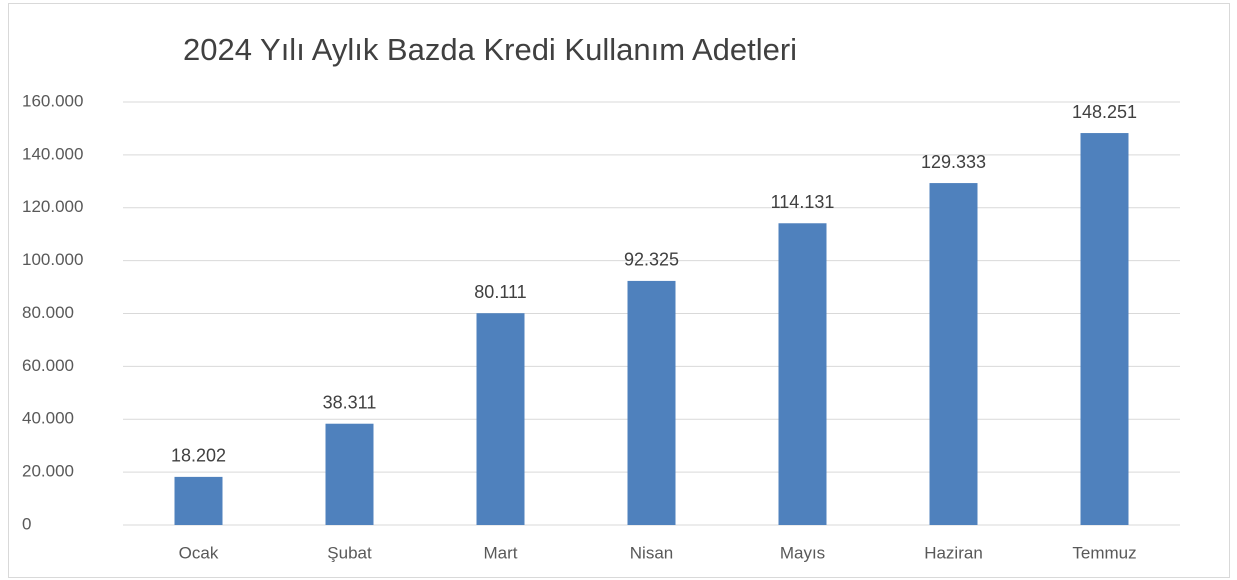 This screenshot has height=580, width=1237. I want to click on x-tick-label: Mart, so click(501, 552).